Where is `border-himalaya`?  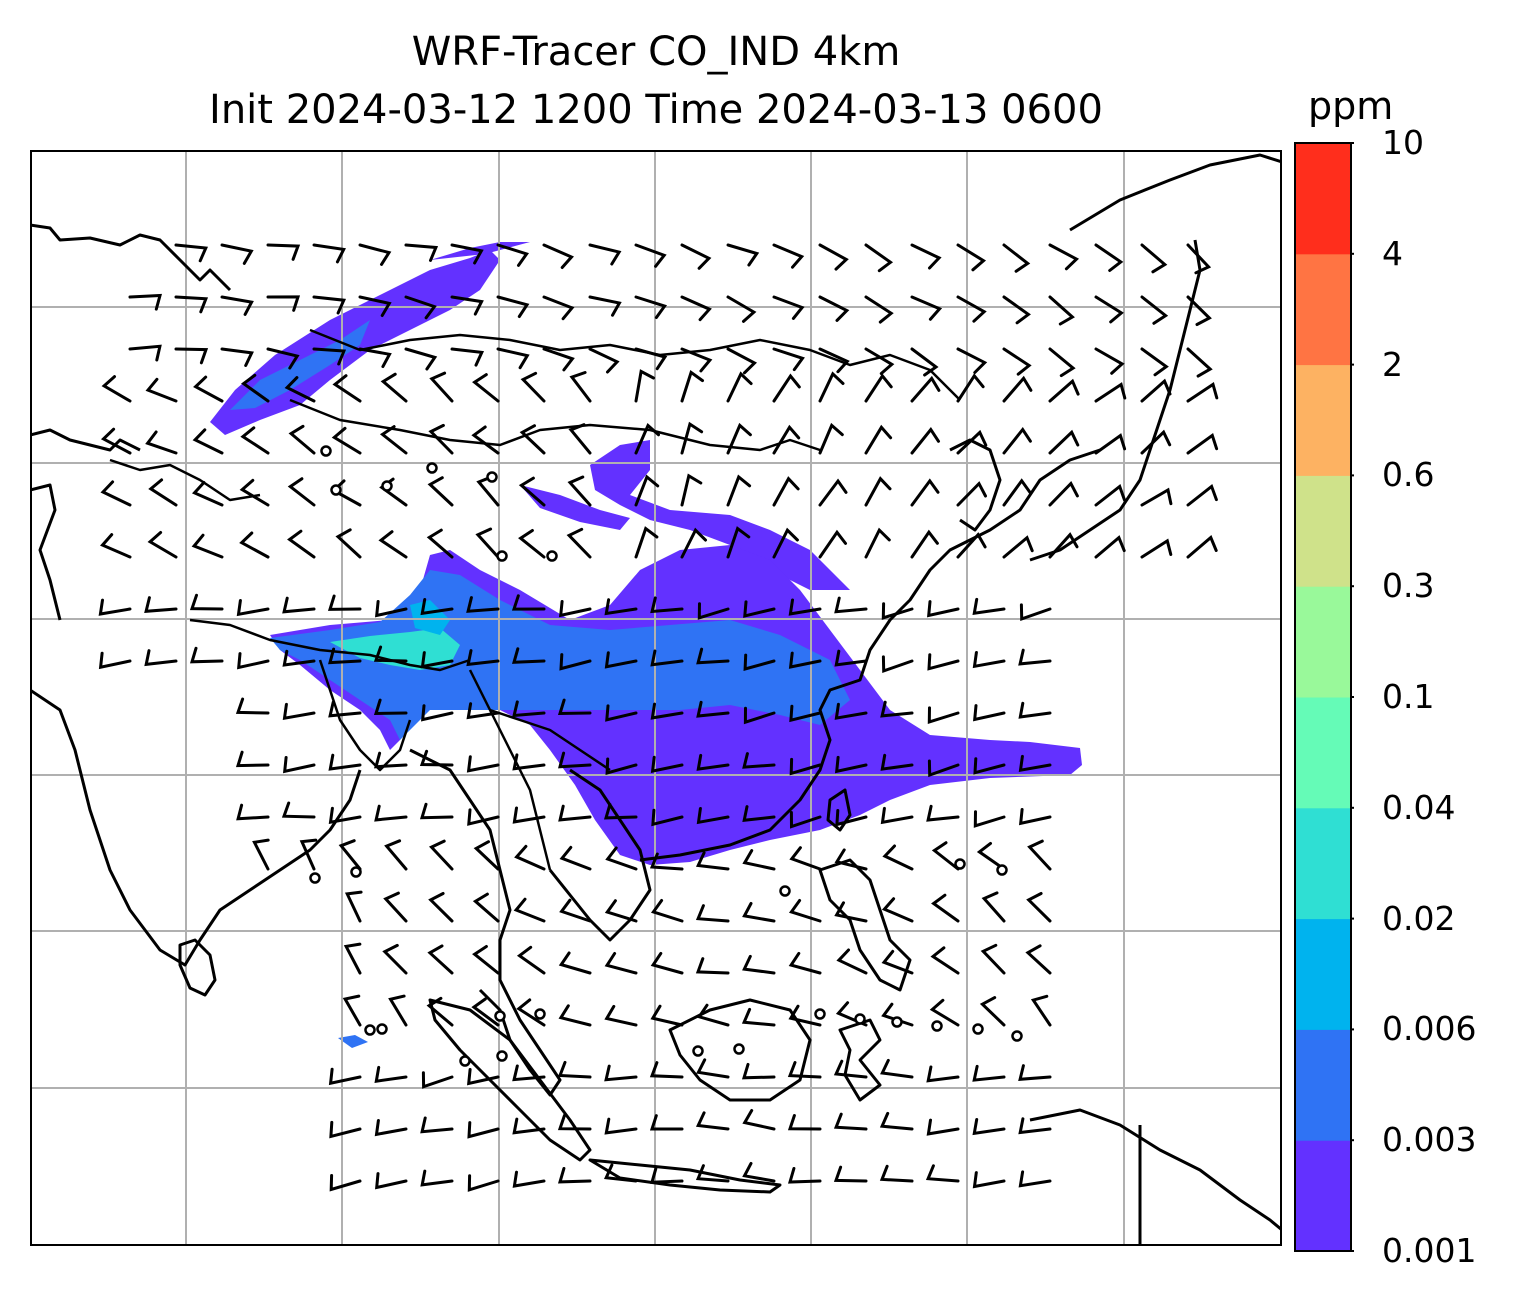
border-himalaya is located at coordinates (330, 645).